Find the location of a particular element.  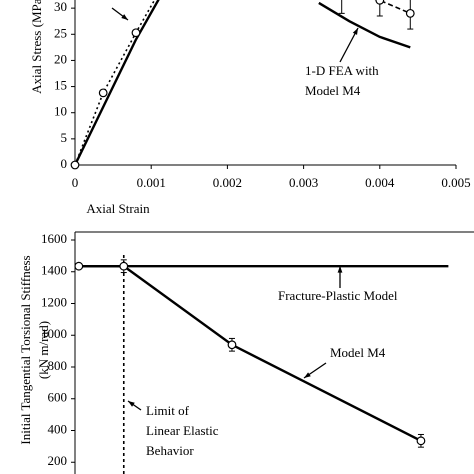

y-tick-label: 1600 is located at coordinates (54, 238).